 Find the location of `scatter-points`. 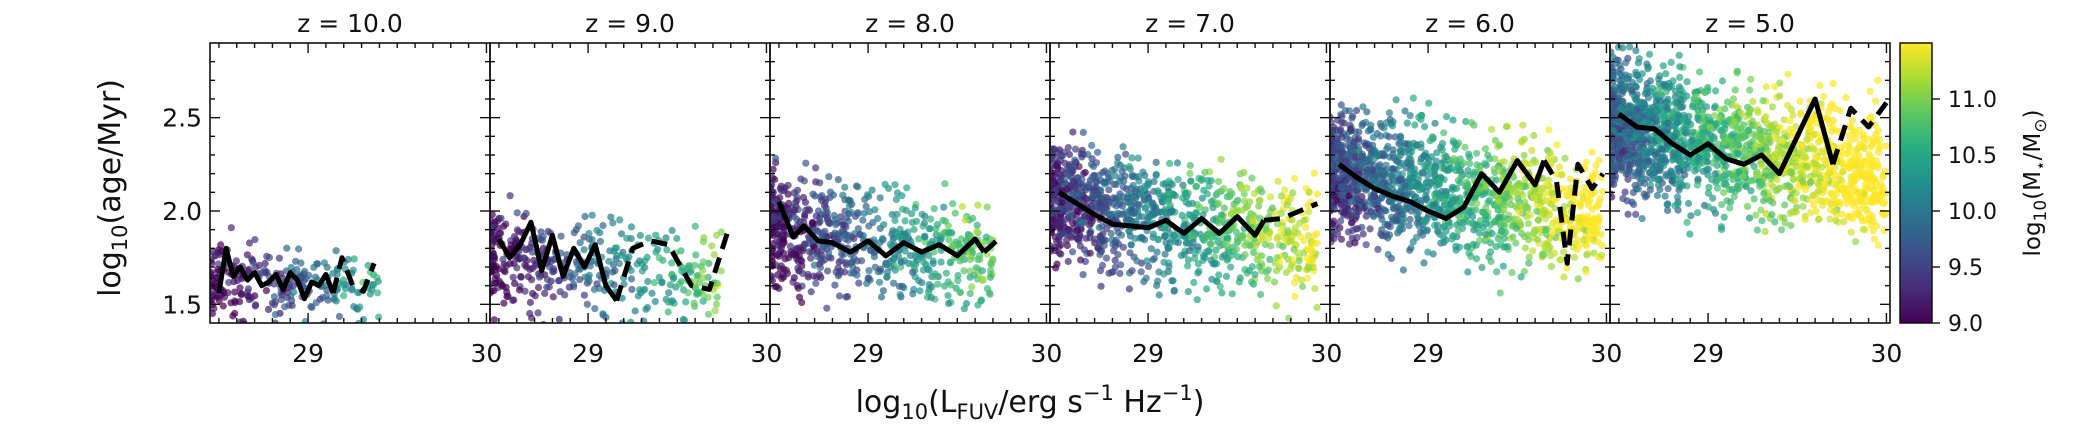

scatter-points is located at coordinates (1185, 225).